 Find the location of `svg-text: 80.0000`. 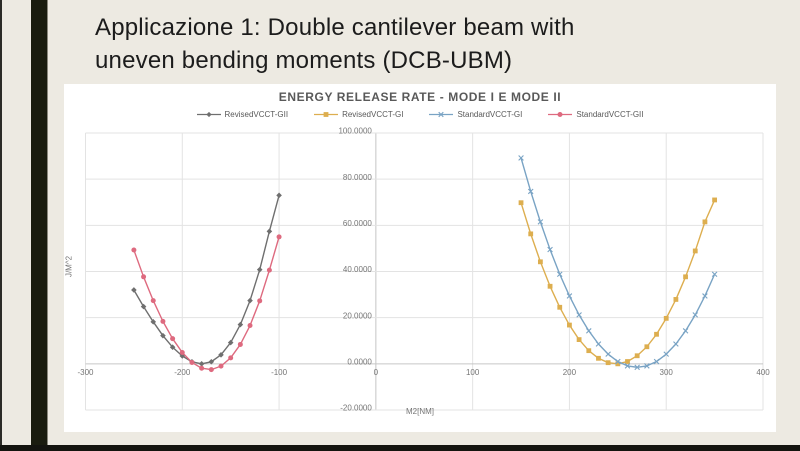

svg-text: 80.0000 is located at coordinates (357, 177).